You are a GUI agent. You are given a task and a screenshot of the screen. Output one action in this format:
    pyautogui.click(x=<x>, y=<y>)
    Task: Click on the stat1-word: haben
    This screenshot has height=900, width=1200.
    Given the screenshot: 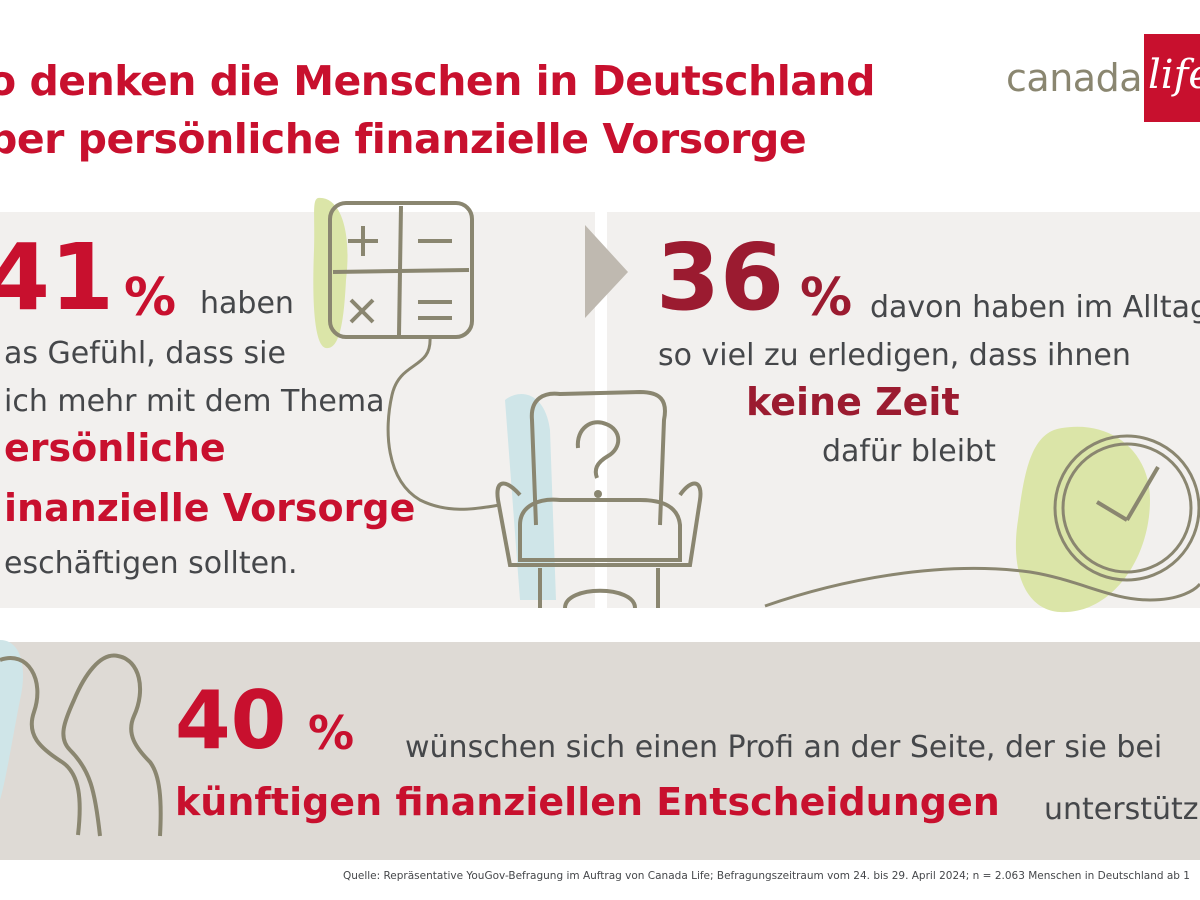 What is the action you would take?
    pyautogui.click(x=247, y=303)
    